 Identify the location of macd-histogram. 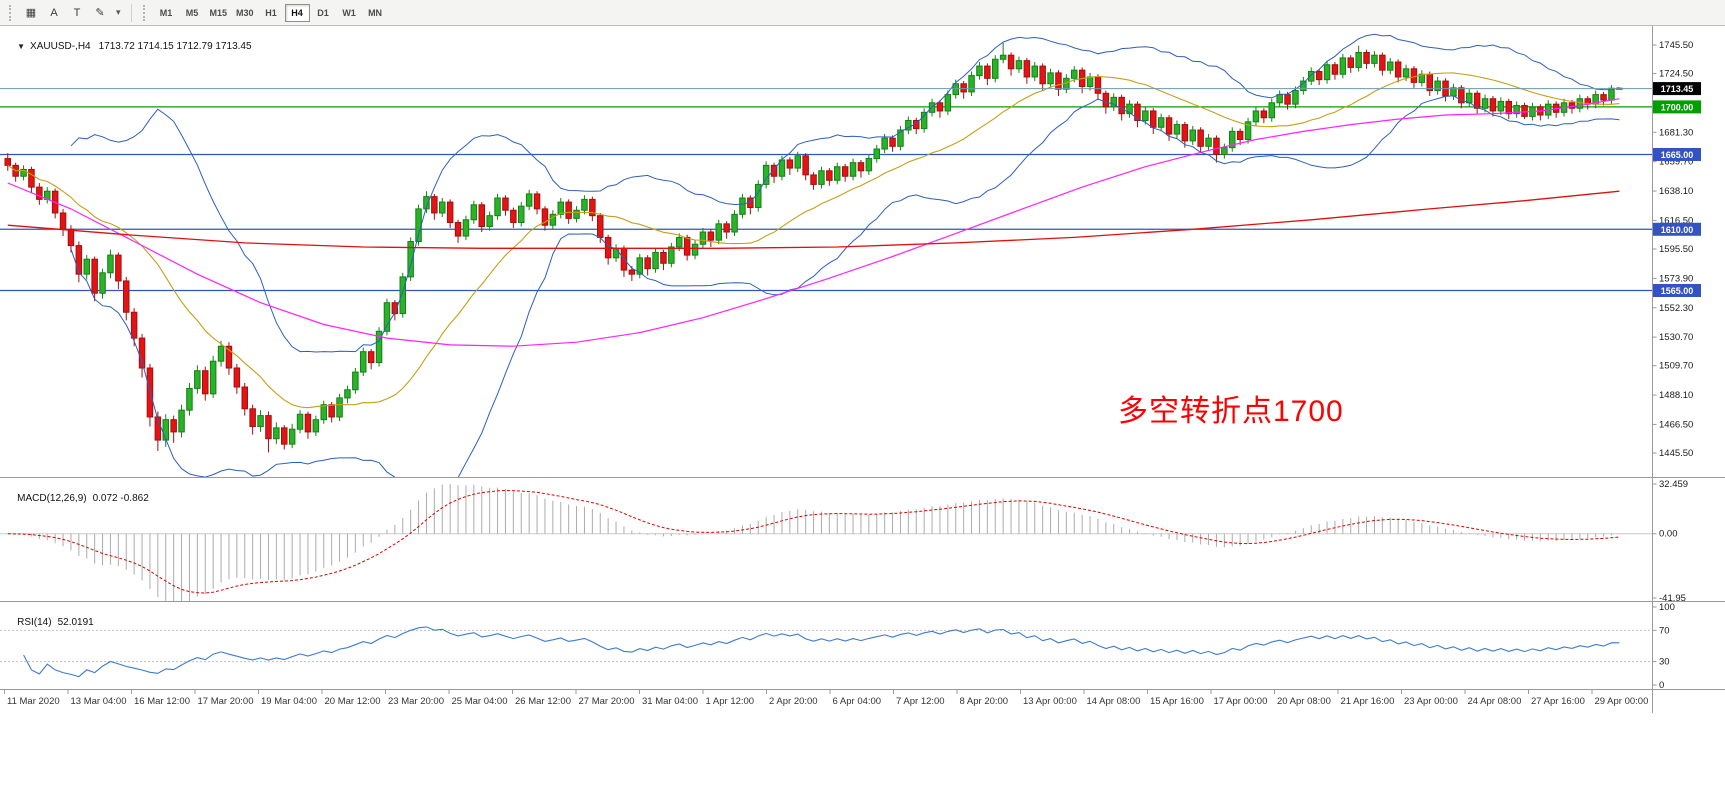
(817, 542).